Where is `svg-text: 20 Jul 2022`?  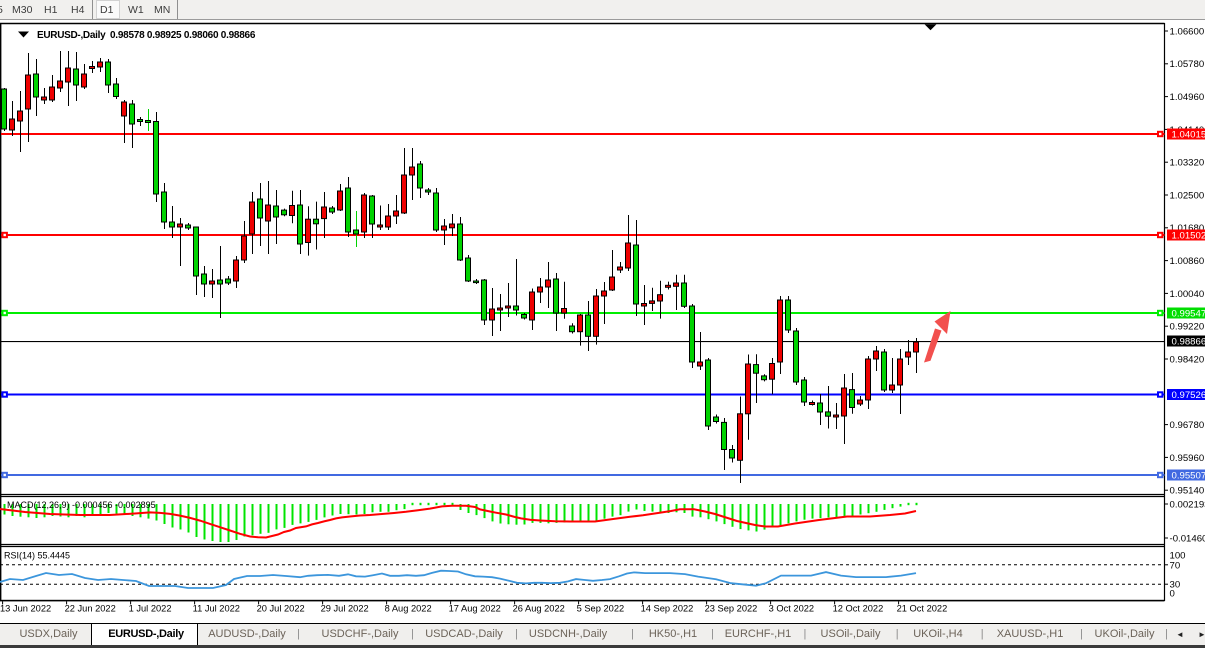 svg-text: 20 Jul 2022 is located at coordinates (281, 609).